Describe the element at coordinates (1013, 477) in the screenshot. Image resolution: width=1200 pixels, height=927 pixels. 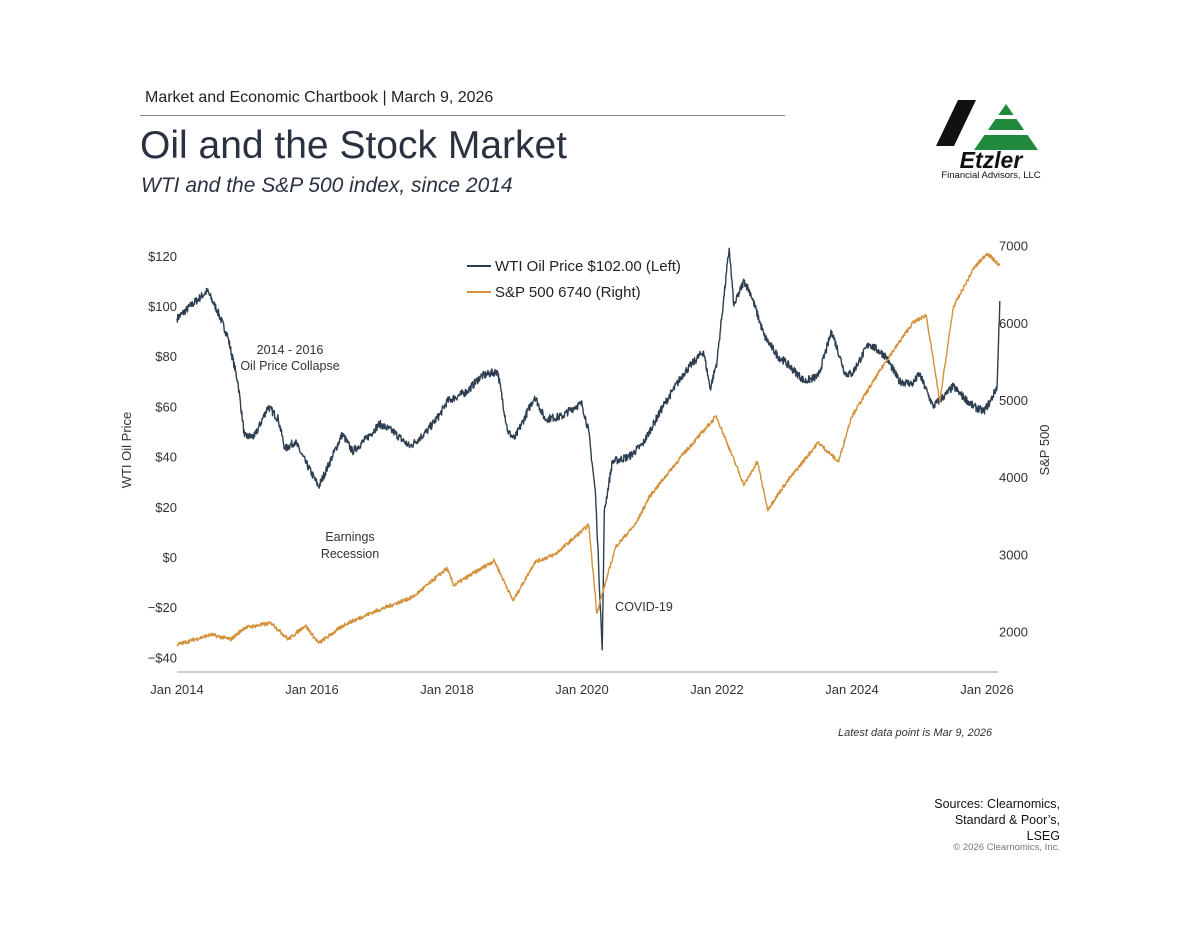
I see `right-tick-label: 4000` at that location.